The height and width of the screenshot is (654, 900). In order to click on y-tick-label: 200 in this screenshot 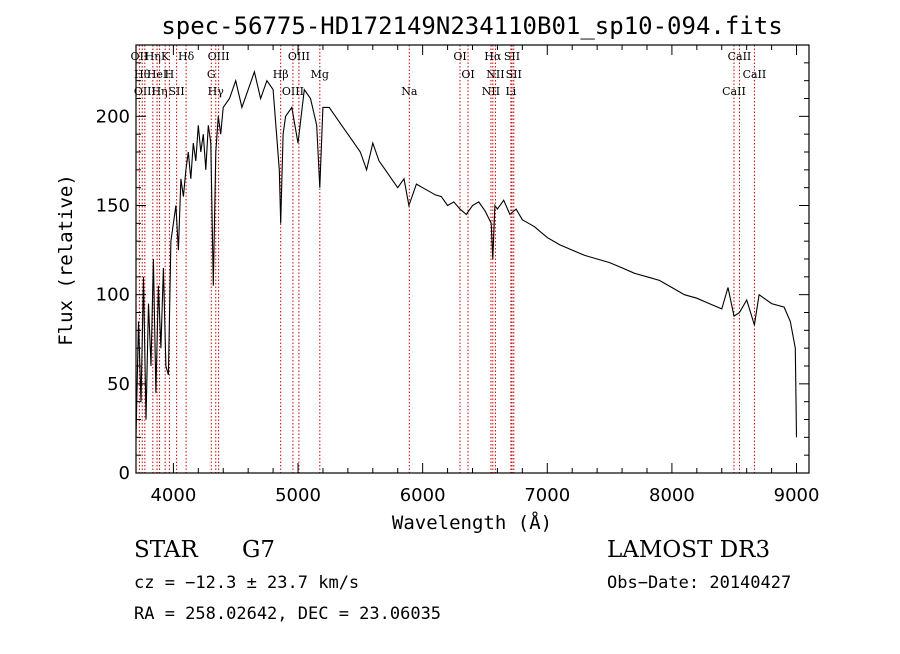, I will do `click(113, 116)`.